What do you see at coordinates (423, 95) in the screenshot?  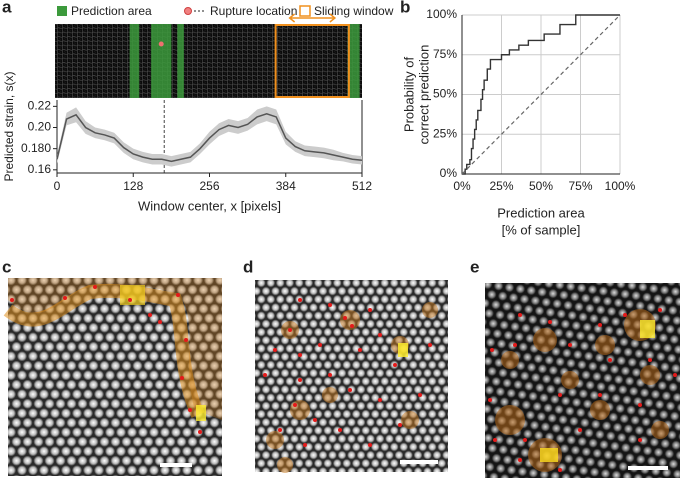 I see `y-axis-label: correct prediction` at bounding box center [423, 95].